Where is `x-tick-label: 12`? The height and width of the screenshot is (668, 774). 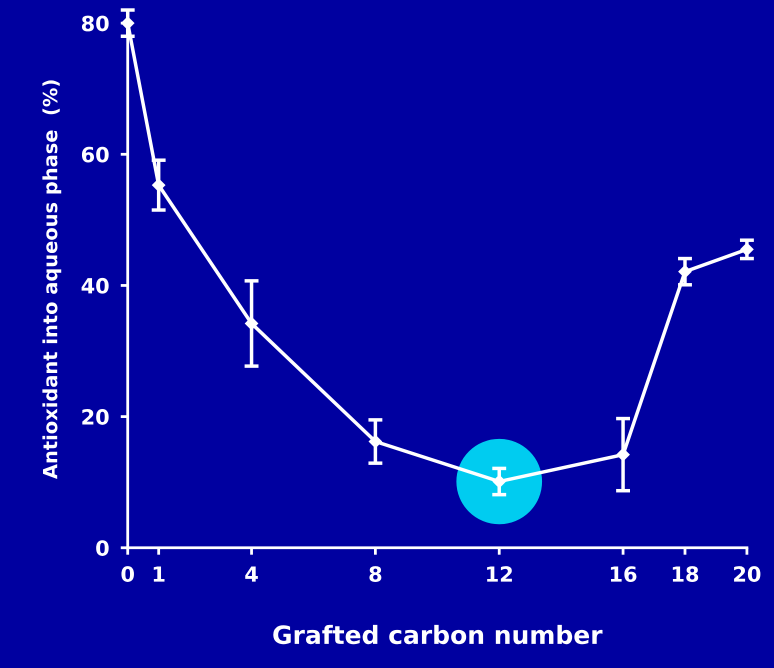 x-tick-label: 12 is located at coordinates (499, 574).